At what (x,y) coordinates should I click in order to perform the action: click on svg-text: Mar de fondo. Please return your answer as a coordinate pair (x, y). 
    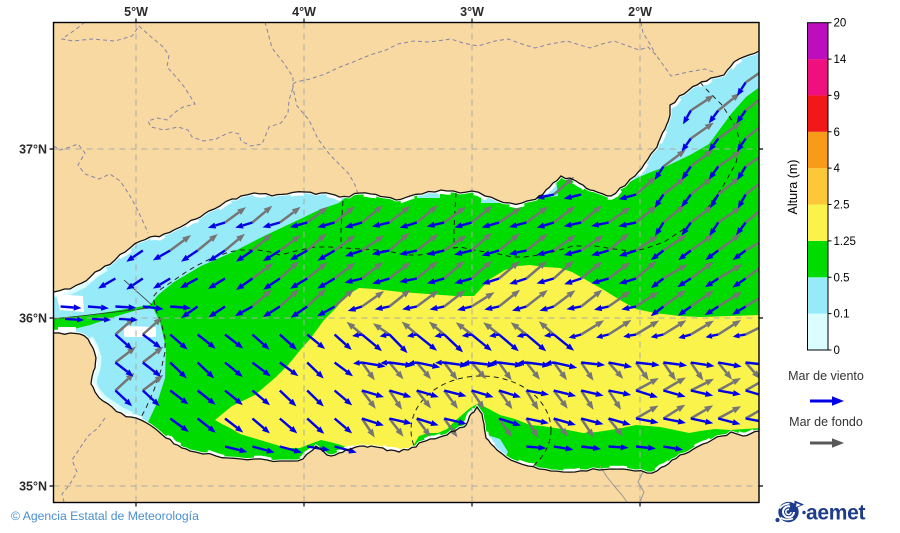
    Looking at the image, I should click on (826, 422).